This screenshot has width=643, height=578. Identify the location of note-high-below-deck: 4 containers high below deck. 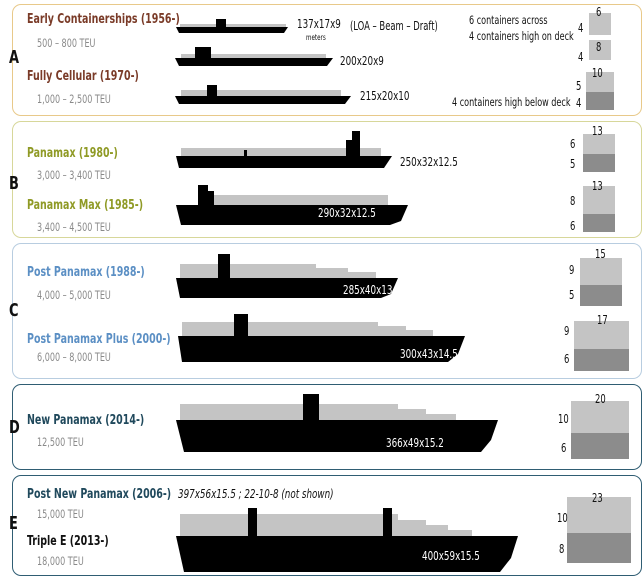
(511, 102).